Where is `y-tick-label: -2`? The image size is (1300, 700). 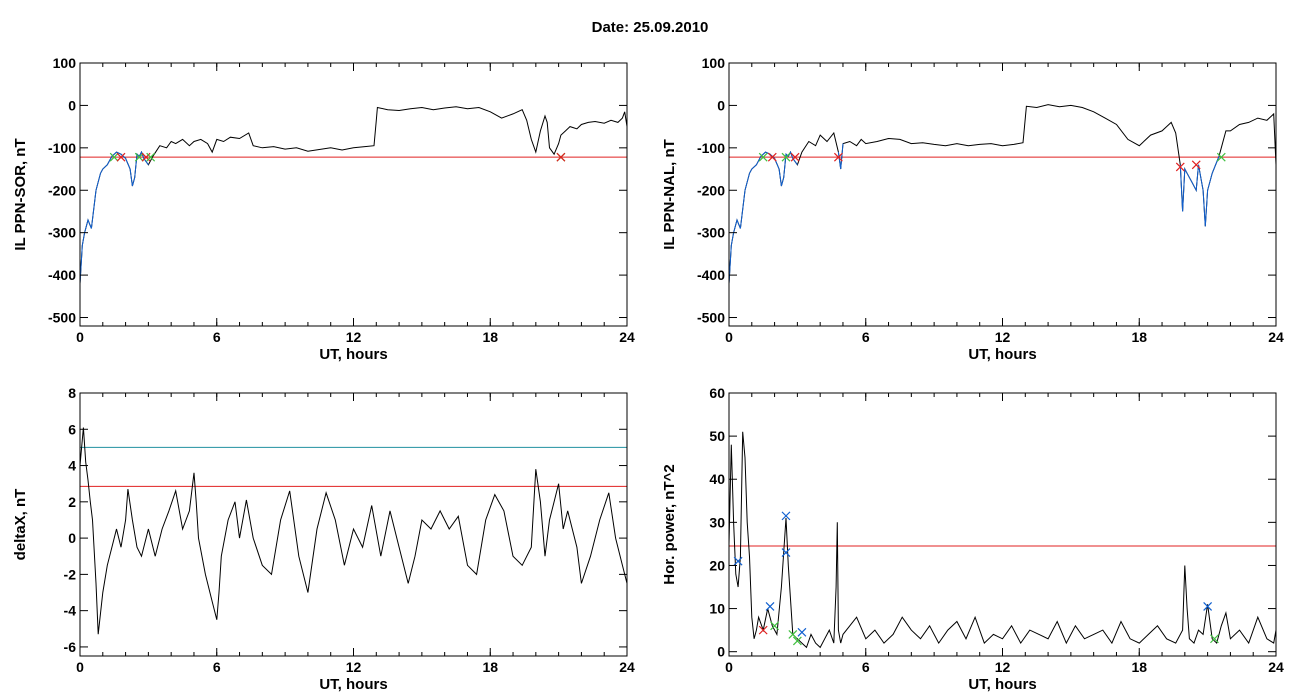
y-tick-label: -2 is located at coordinates (70, 574).